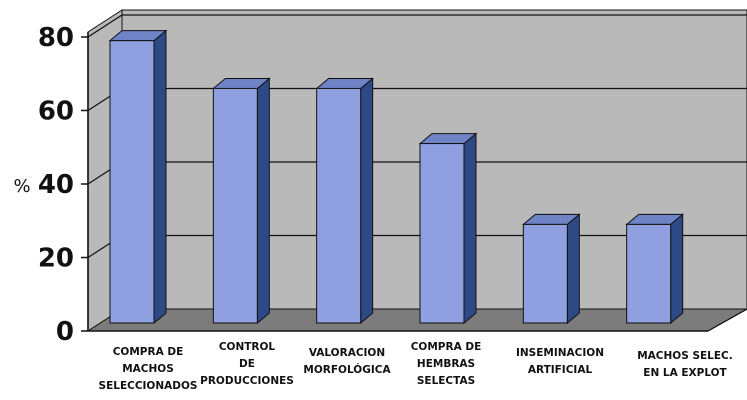 This screenshot has width=747, height=400. I want to click on y-tick-label: 80, so click(56, 38).